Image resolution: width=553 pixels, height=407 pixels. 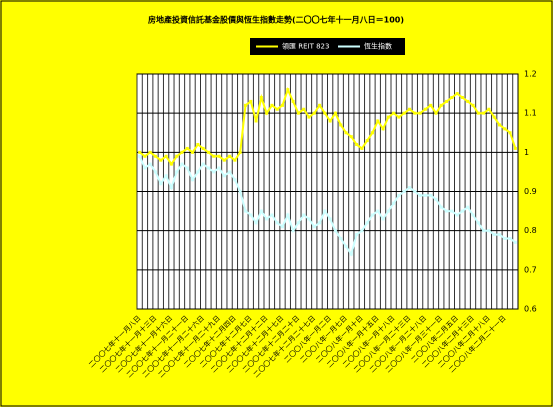 What do you see at coordinates (530, 191) in the screenshot?
I see `y-tick-label: 0.9` at bounding box center [530, 191].